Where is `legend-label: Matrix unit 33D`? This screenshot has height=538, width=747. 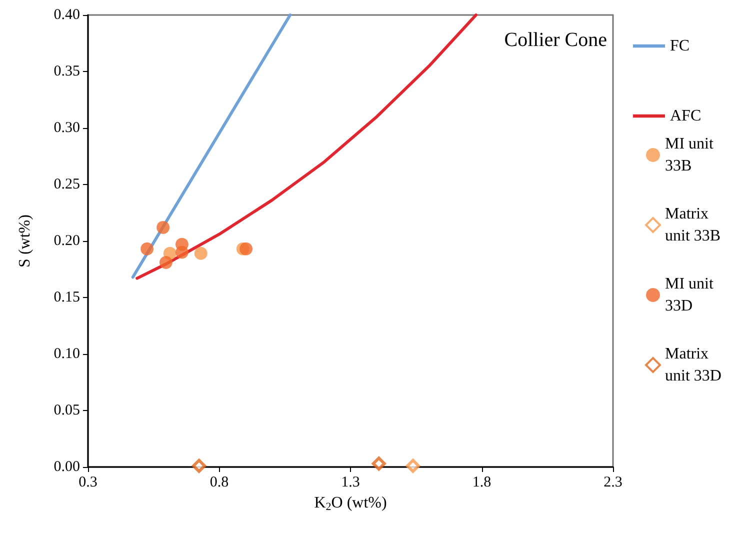
legend-label: Matrix unit 33D is located at coordinates (693, 365).